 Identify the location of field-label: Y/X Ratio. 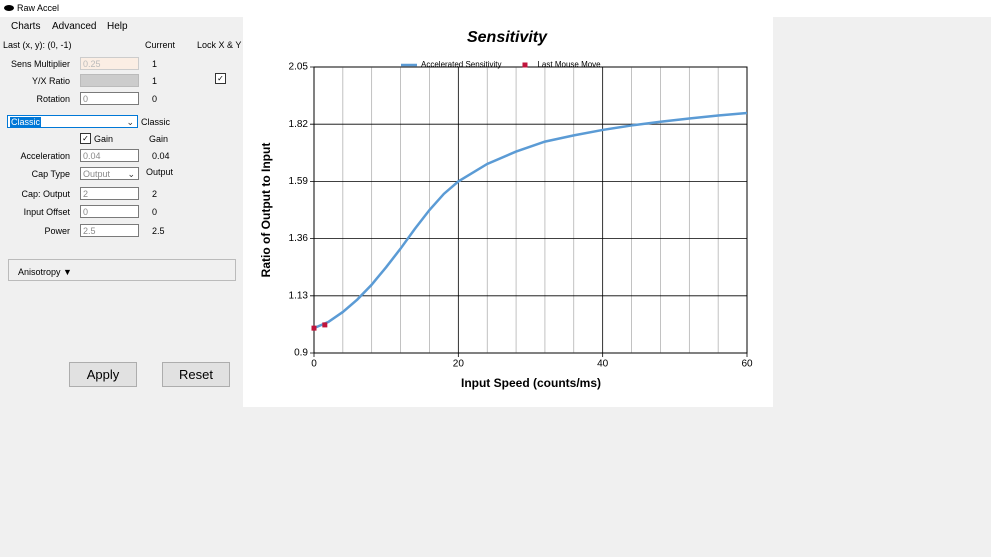
(50, 81).